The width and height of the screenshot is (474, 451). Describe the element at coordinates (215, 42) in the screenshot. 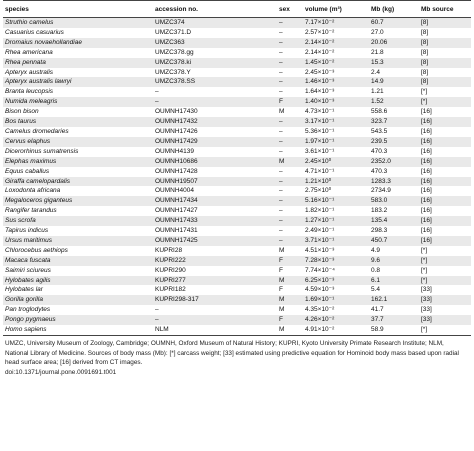

I see `accession-cell: UMZC363` at that location.